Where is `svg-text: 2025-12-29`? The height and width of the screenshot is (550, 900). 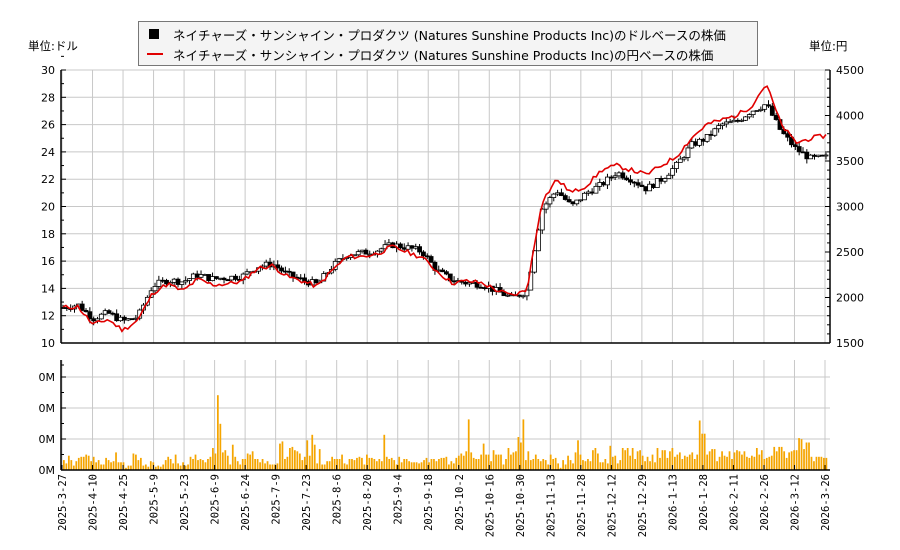
svg-text: 2025-12-29 is located at coordinates (643, 505).